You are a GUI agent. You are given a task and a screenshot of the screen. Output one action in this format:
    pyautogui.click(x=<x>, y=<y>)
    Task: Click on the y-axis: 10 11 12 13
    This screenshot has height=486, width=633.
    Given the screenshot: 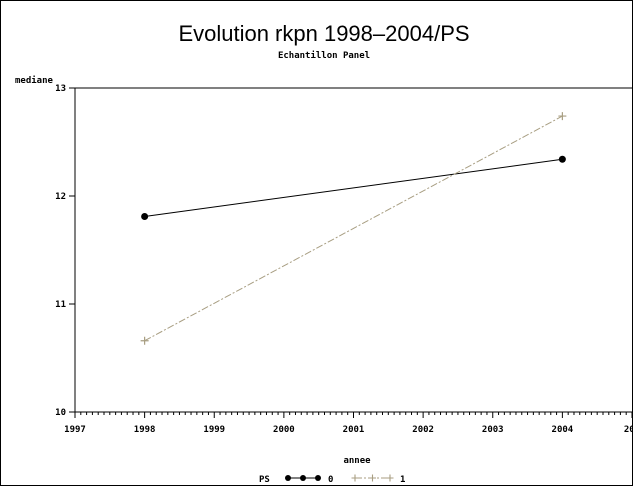 What is the action you would take?
    pyautogui.click(x=65, y=251)
    